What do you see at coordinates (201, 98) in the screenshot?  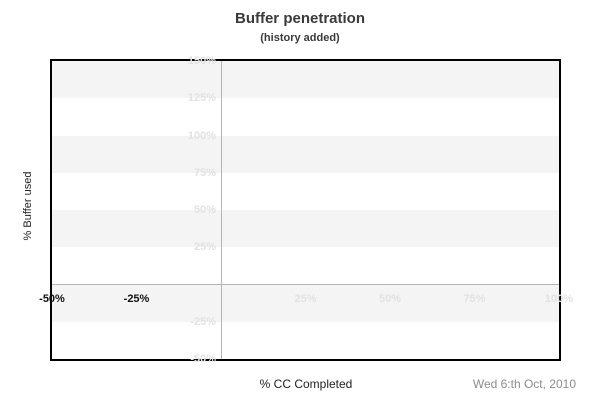 I see `y-tick-label: 125%` at bounding box center [201, 98].